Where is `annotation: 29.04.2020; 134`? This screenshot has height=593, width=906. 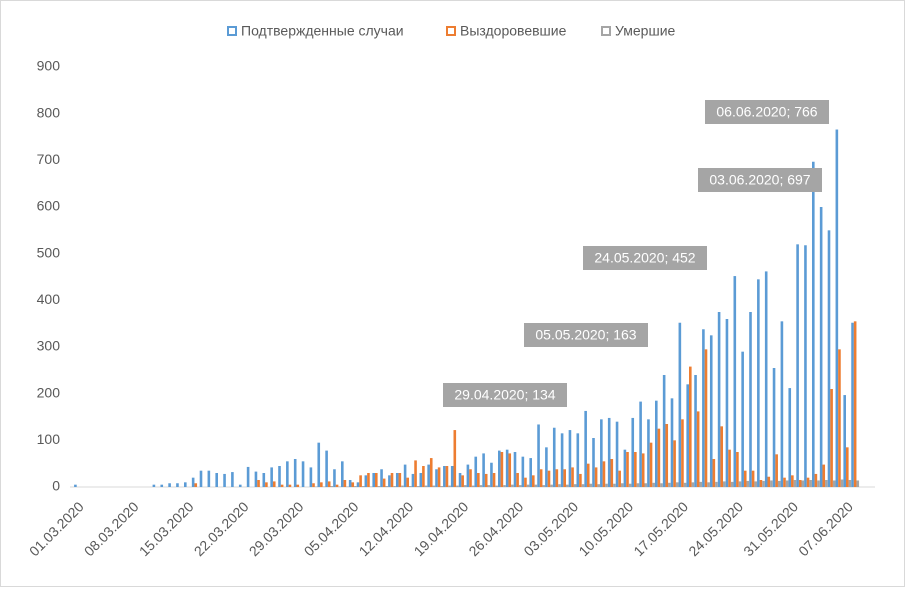
annotation: 29.04.2020; 134 is located at coordinates (504, 395).